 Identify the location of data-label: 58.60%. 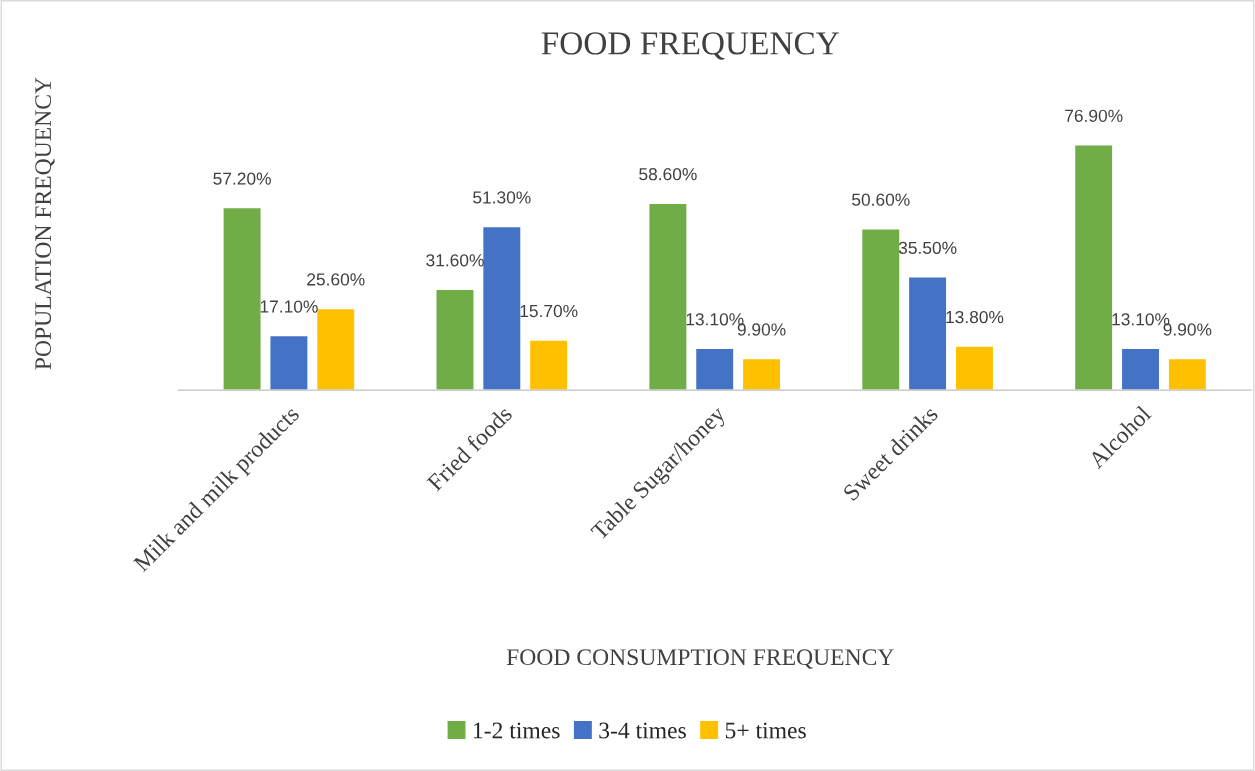
(668, 174).